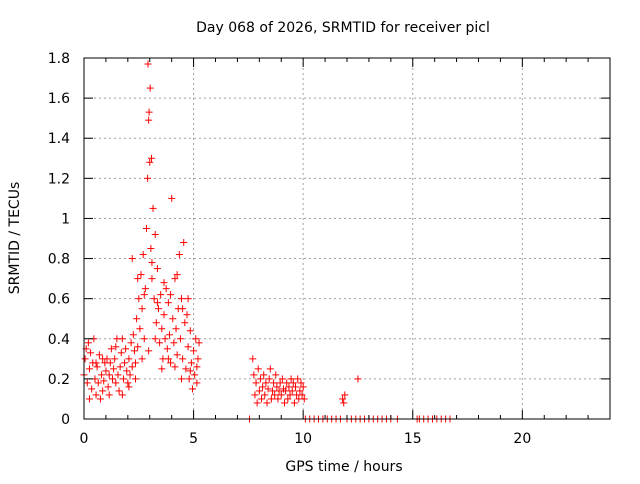 The image size is (640, 484). Describe the element at coordinates (522, 439) in the screenshot. I see `x-tick-label: 20` at that location.